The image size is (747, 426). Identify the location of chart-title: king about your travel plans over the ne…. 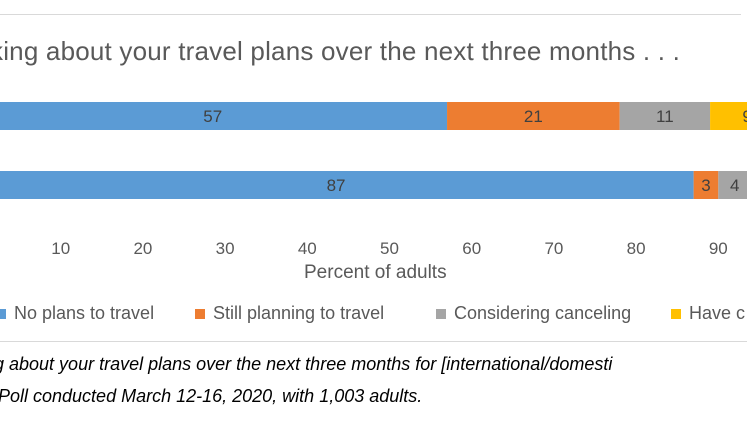
(340, 51).